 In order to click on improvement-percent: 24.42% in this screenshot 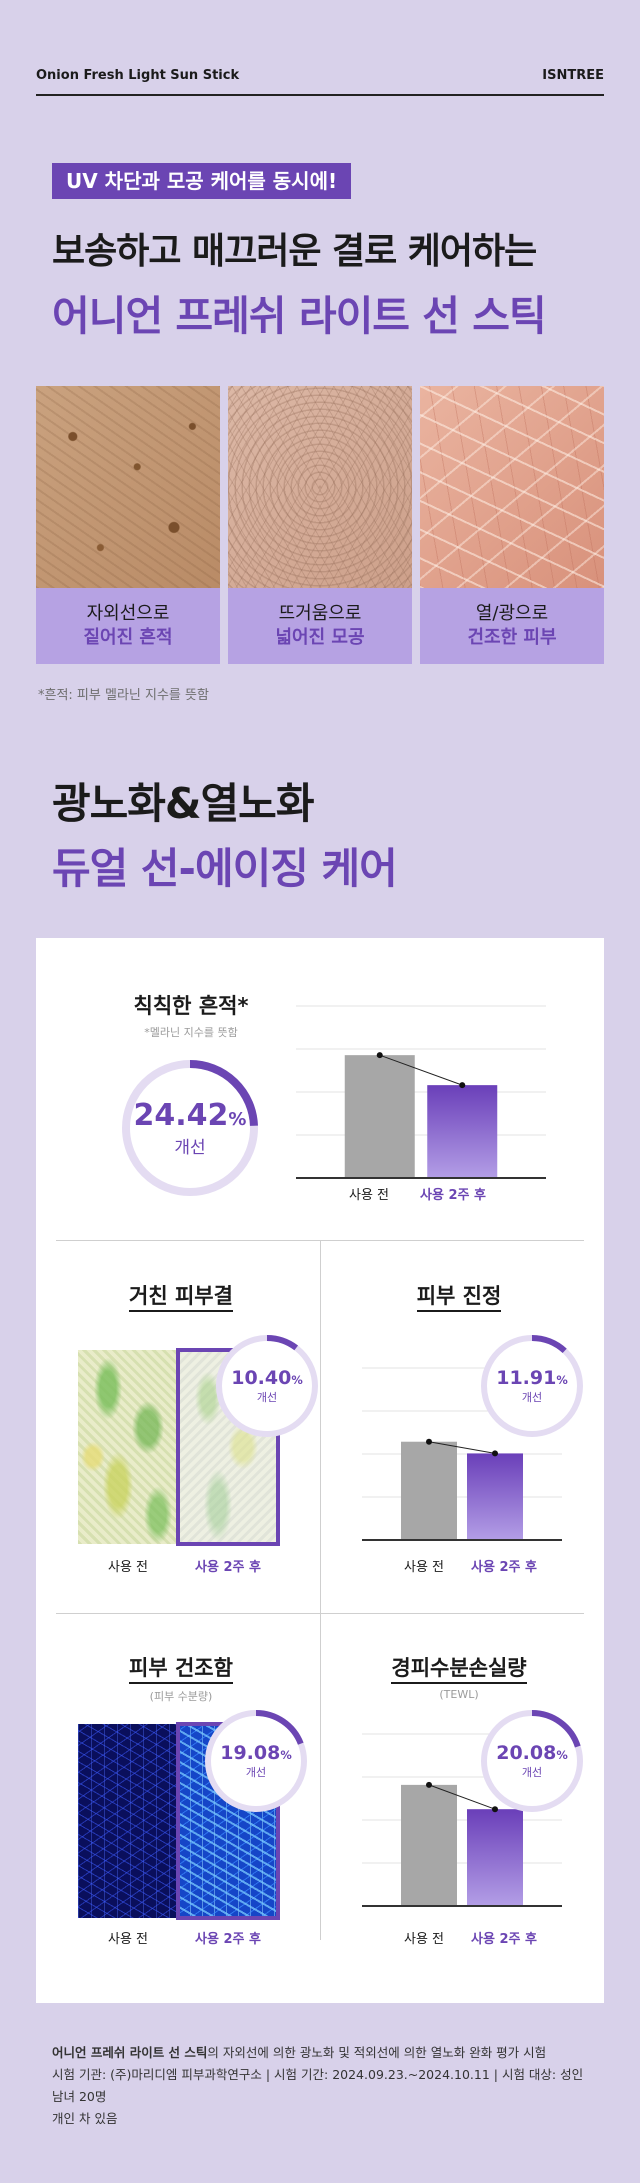, I will do `click(190, 1115)`.